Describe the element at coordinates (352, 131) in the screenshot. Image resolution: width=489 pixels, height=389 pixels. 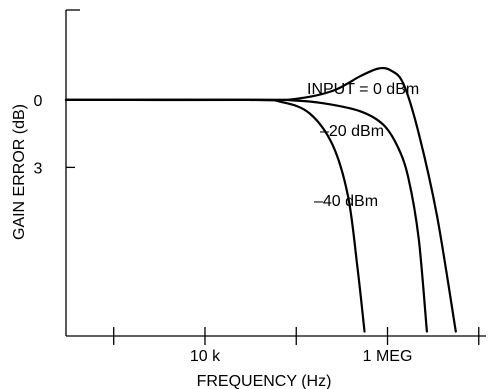
I see `series-label-minus20dbm: –20 dBm` at that location.